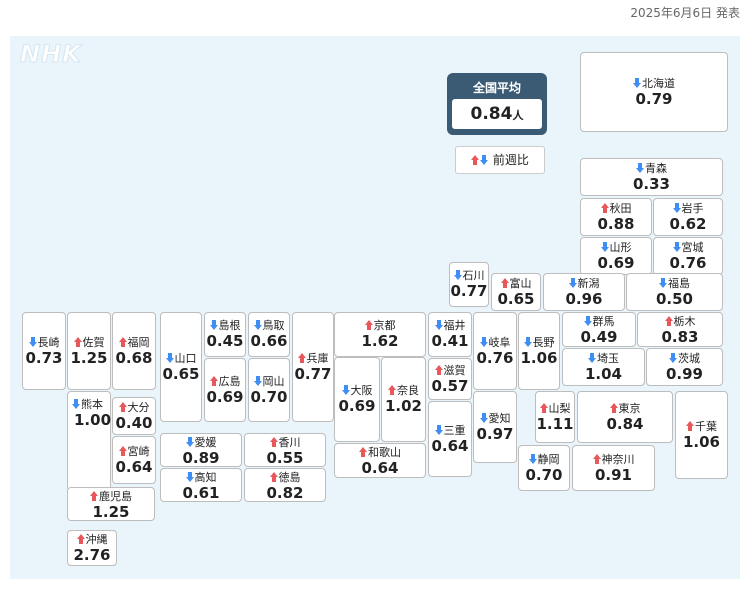 The image size is (750, 589). I want to click on prefecture-name: 大阪, so click(357, 390).